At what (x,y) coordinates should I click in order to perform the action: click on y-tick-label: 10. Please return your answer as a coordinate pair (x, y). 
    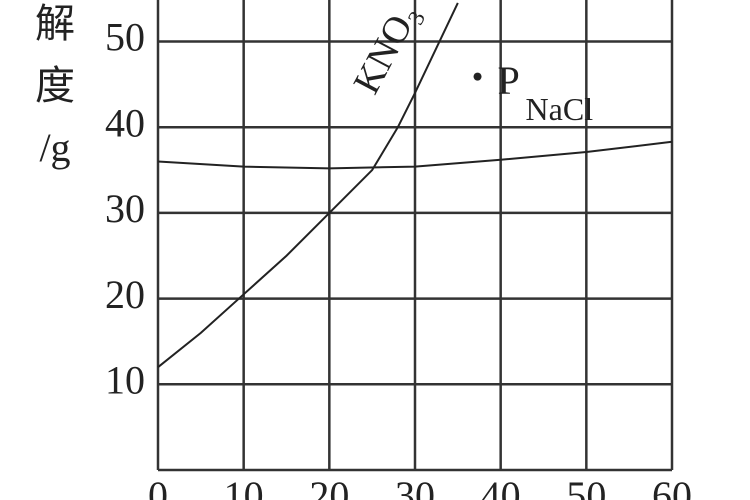
    Looking at the image, I should click on (125, 379).